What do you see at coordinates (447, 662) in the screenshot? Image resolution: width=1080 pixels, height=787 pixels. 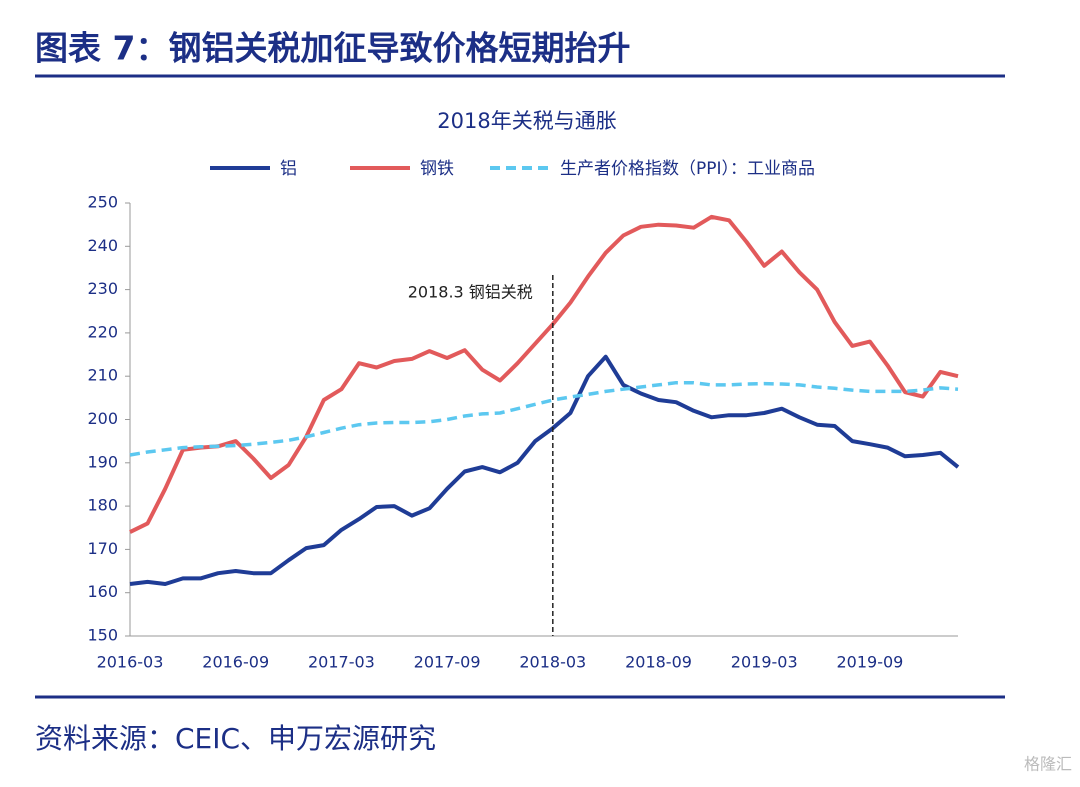 I see `x-tick-label: 2017-09` at bounding box center [447, 662].